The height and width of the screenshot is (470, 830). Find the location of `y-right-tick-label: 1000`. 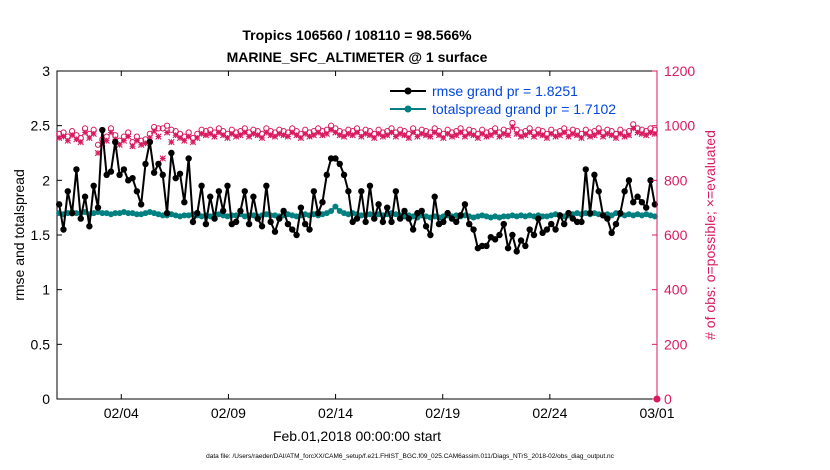

y-right-tick-label: 1000 is located at coordinates (679, 126).